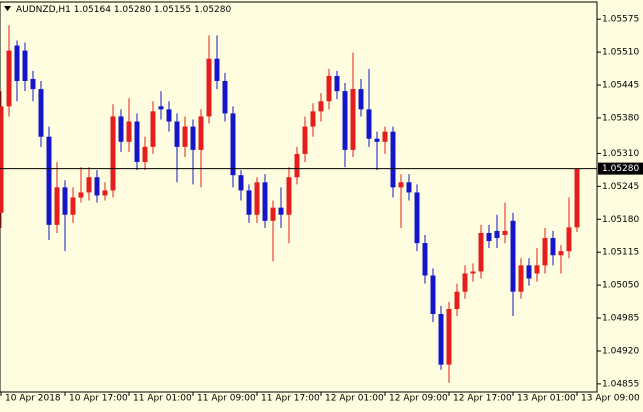 The width and height of the screenshot is (643, 412). What do you see at coordinates (546, 399) in the screenshot?
I see `x-tick-label: 13 Apr 01:00` at bounding box center [546, 399].